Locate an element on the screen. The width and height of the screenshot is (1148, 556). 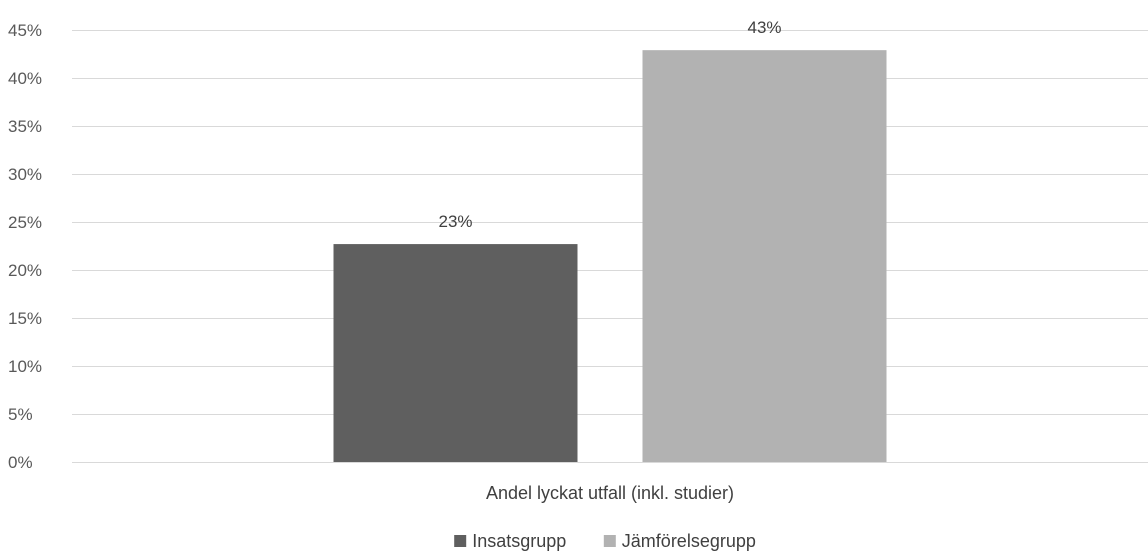
legend-label: Insatsgrupp is located at coordinates (519, 541).